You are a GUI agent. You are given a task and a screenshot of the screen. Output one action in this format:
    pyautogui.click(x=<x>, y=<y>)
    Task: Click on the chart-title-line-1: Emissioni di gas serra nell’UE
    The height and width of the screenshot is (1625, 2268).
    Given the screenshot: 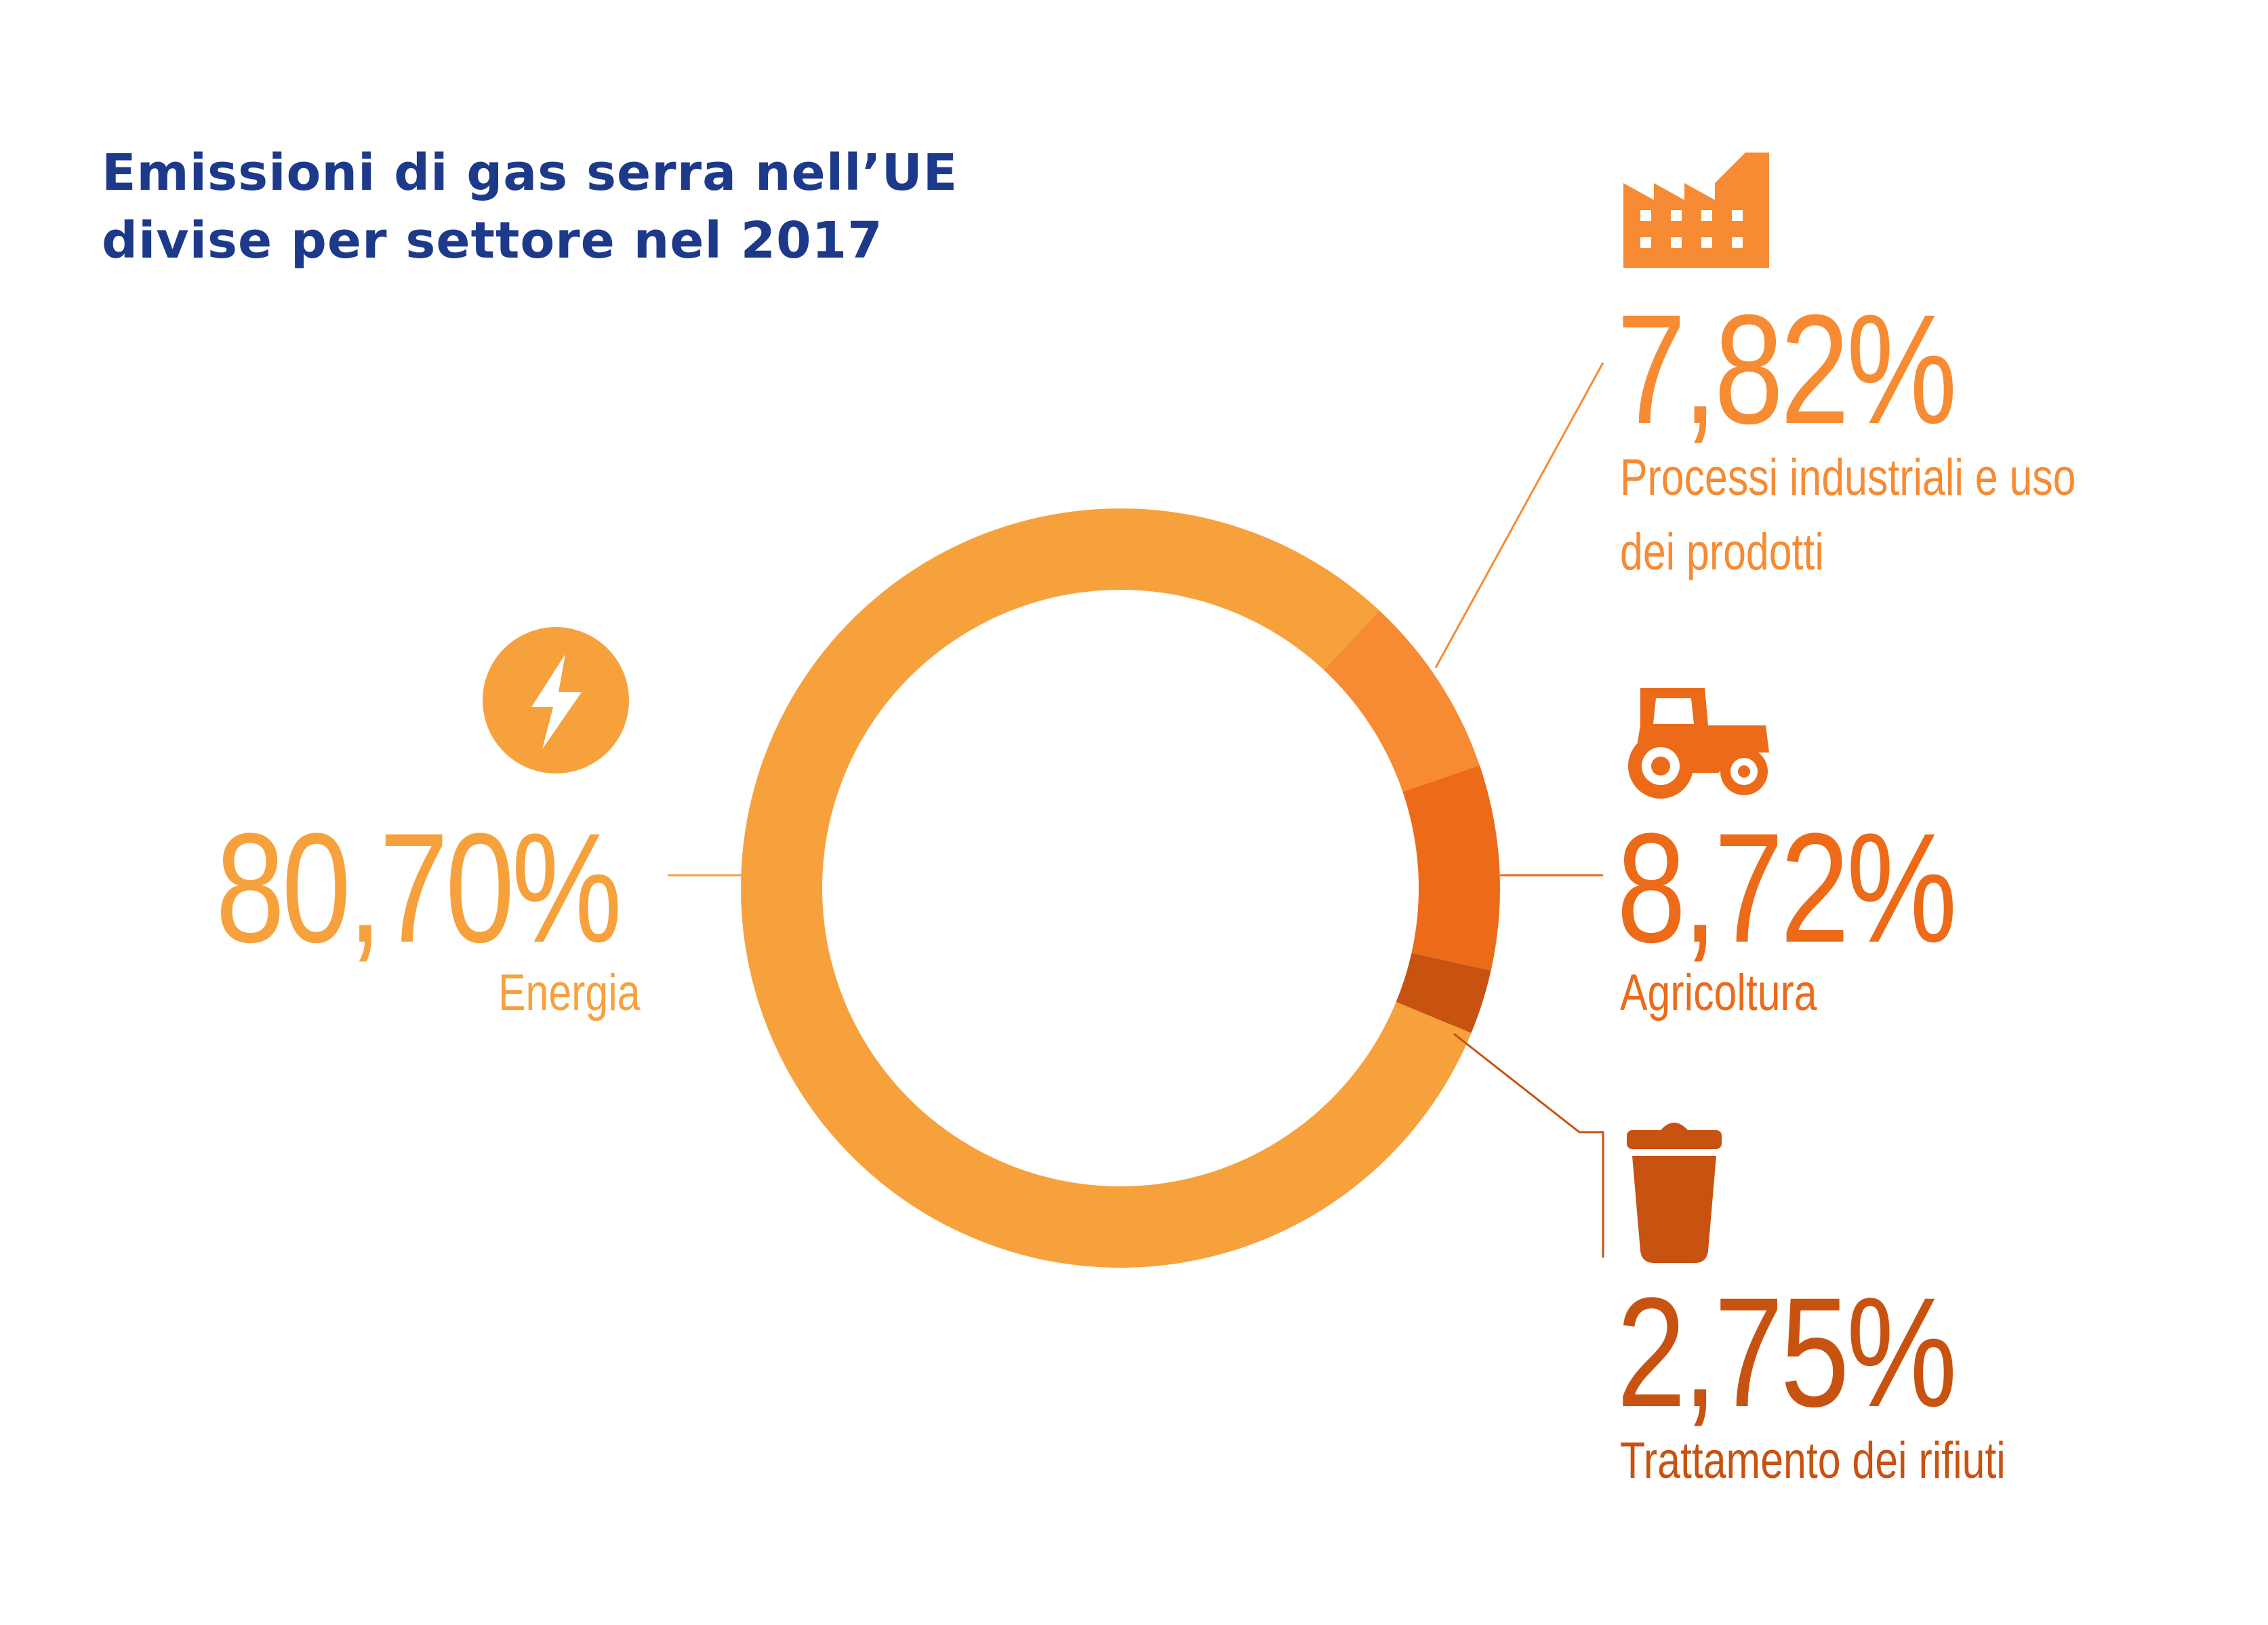 What is the action you would take?
    pyautogui.click(x=530, y=173)
    